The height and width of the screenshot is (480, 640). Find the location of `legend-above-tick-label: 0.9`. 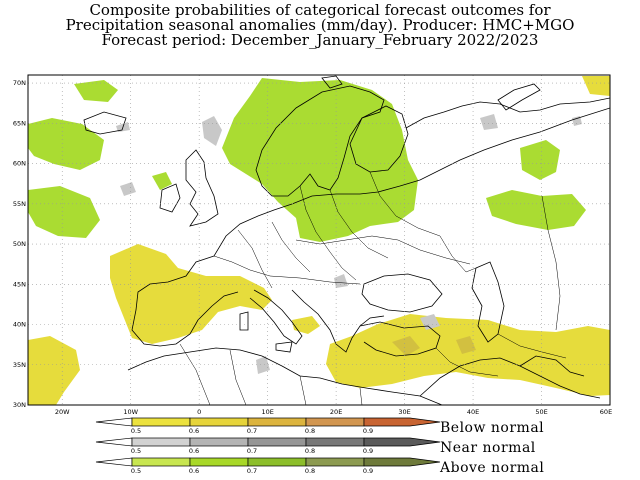

legend-above-tick-label: 0.9 is located at coordinates (368, 471).